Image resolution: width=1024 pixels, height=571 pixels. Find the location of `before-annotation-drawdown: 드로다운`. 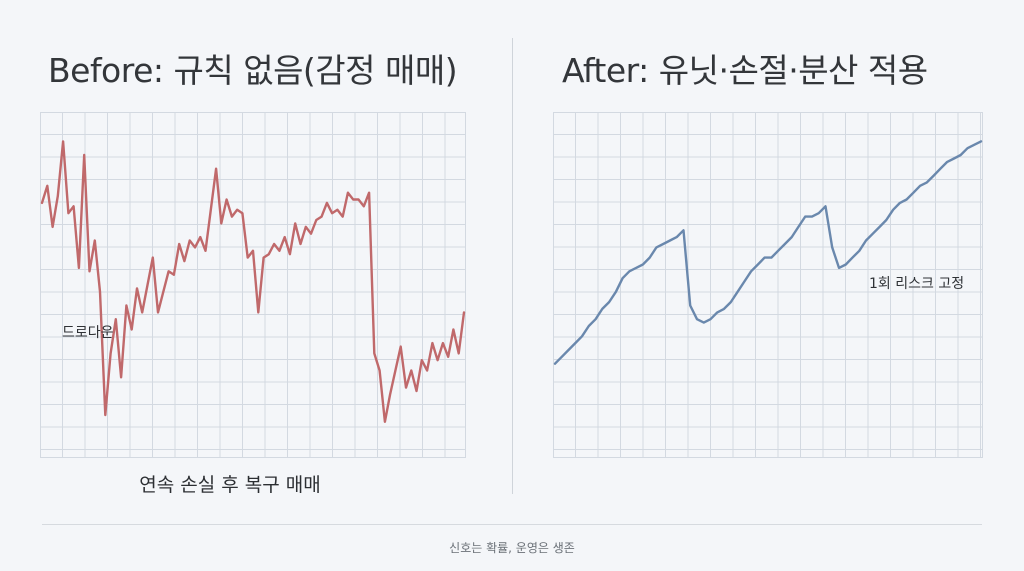

before-annotation-drawdown: 드로다운 is located at coordinates (88, 333).